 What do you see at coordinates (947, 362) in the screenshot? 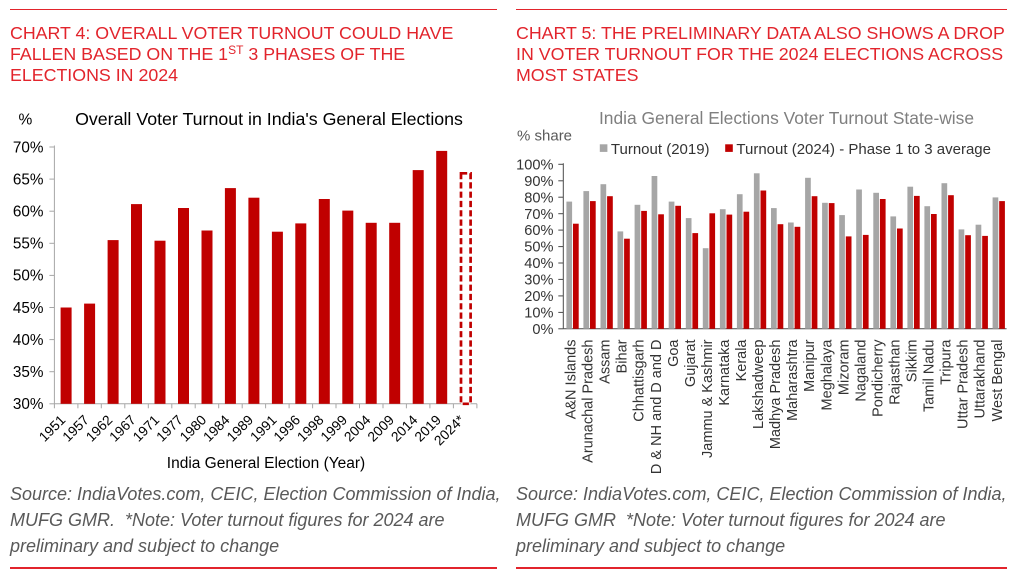
I see `svg-text: Tripura` at bounding box center [947, 362].